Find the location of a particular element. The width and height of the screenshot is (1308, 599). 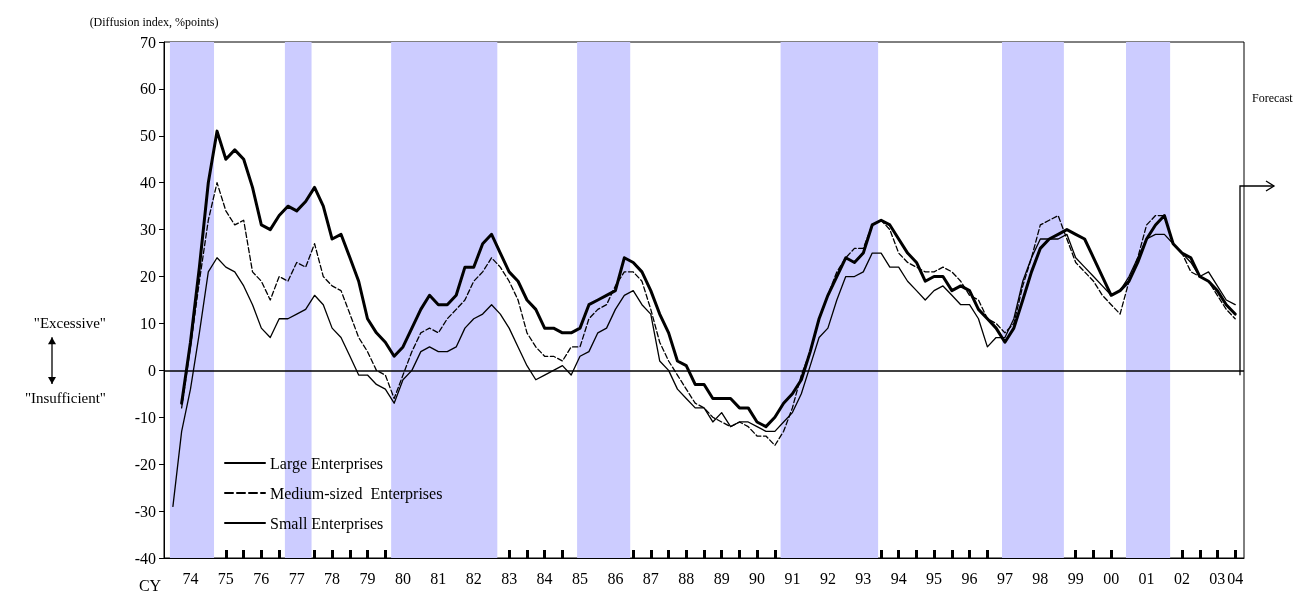

x-tick-label: 92 is located at coordinates (827, 578).